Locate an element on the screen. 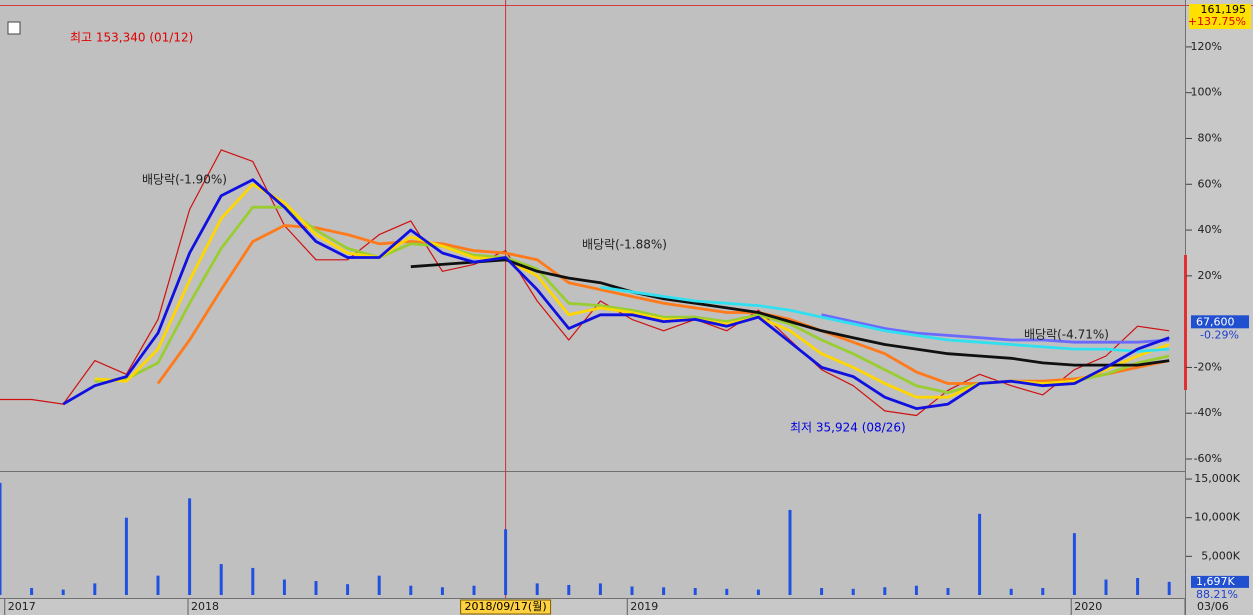 This screenshot has width=1253, height=615. y-tick-label: 40% is located at coordinates (1210, 229).